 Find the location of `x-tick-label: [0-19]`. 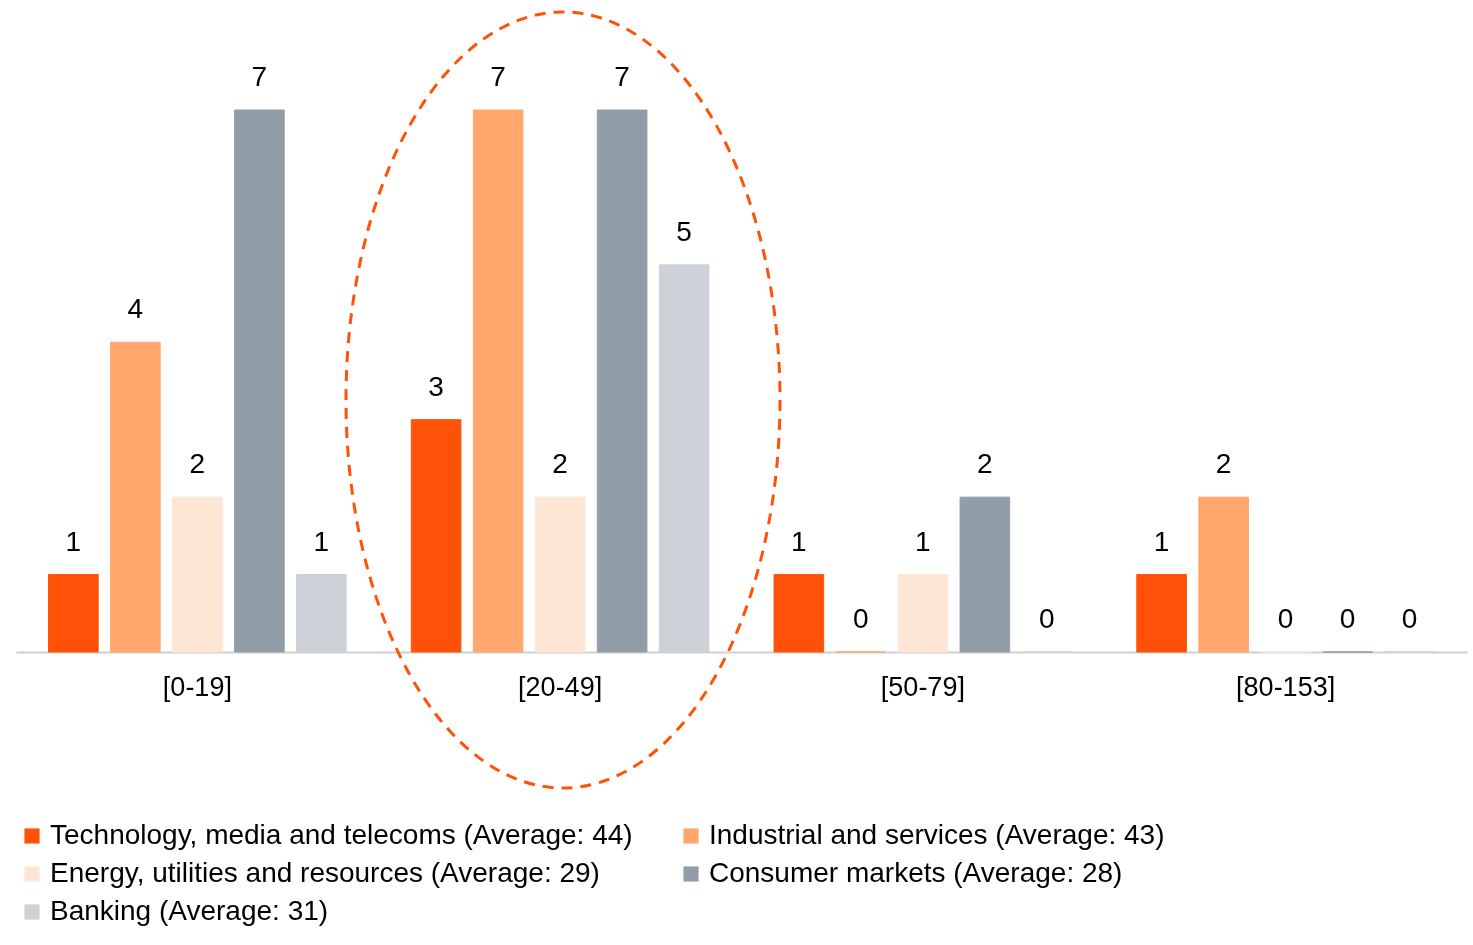

x-tick-label: [0-19] is located at coordinates (197, 686).